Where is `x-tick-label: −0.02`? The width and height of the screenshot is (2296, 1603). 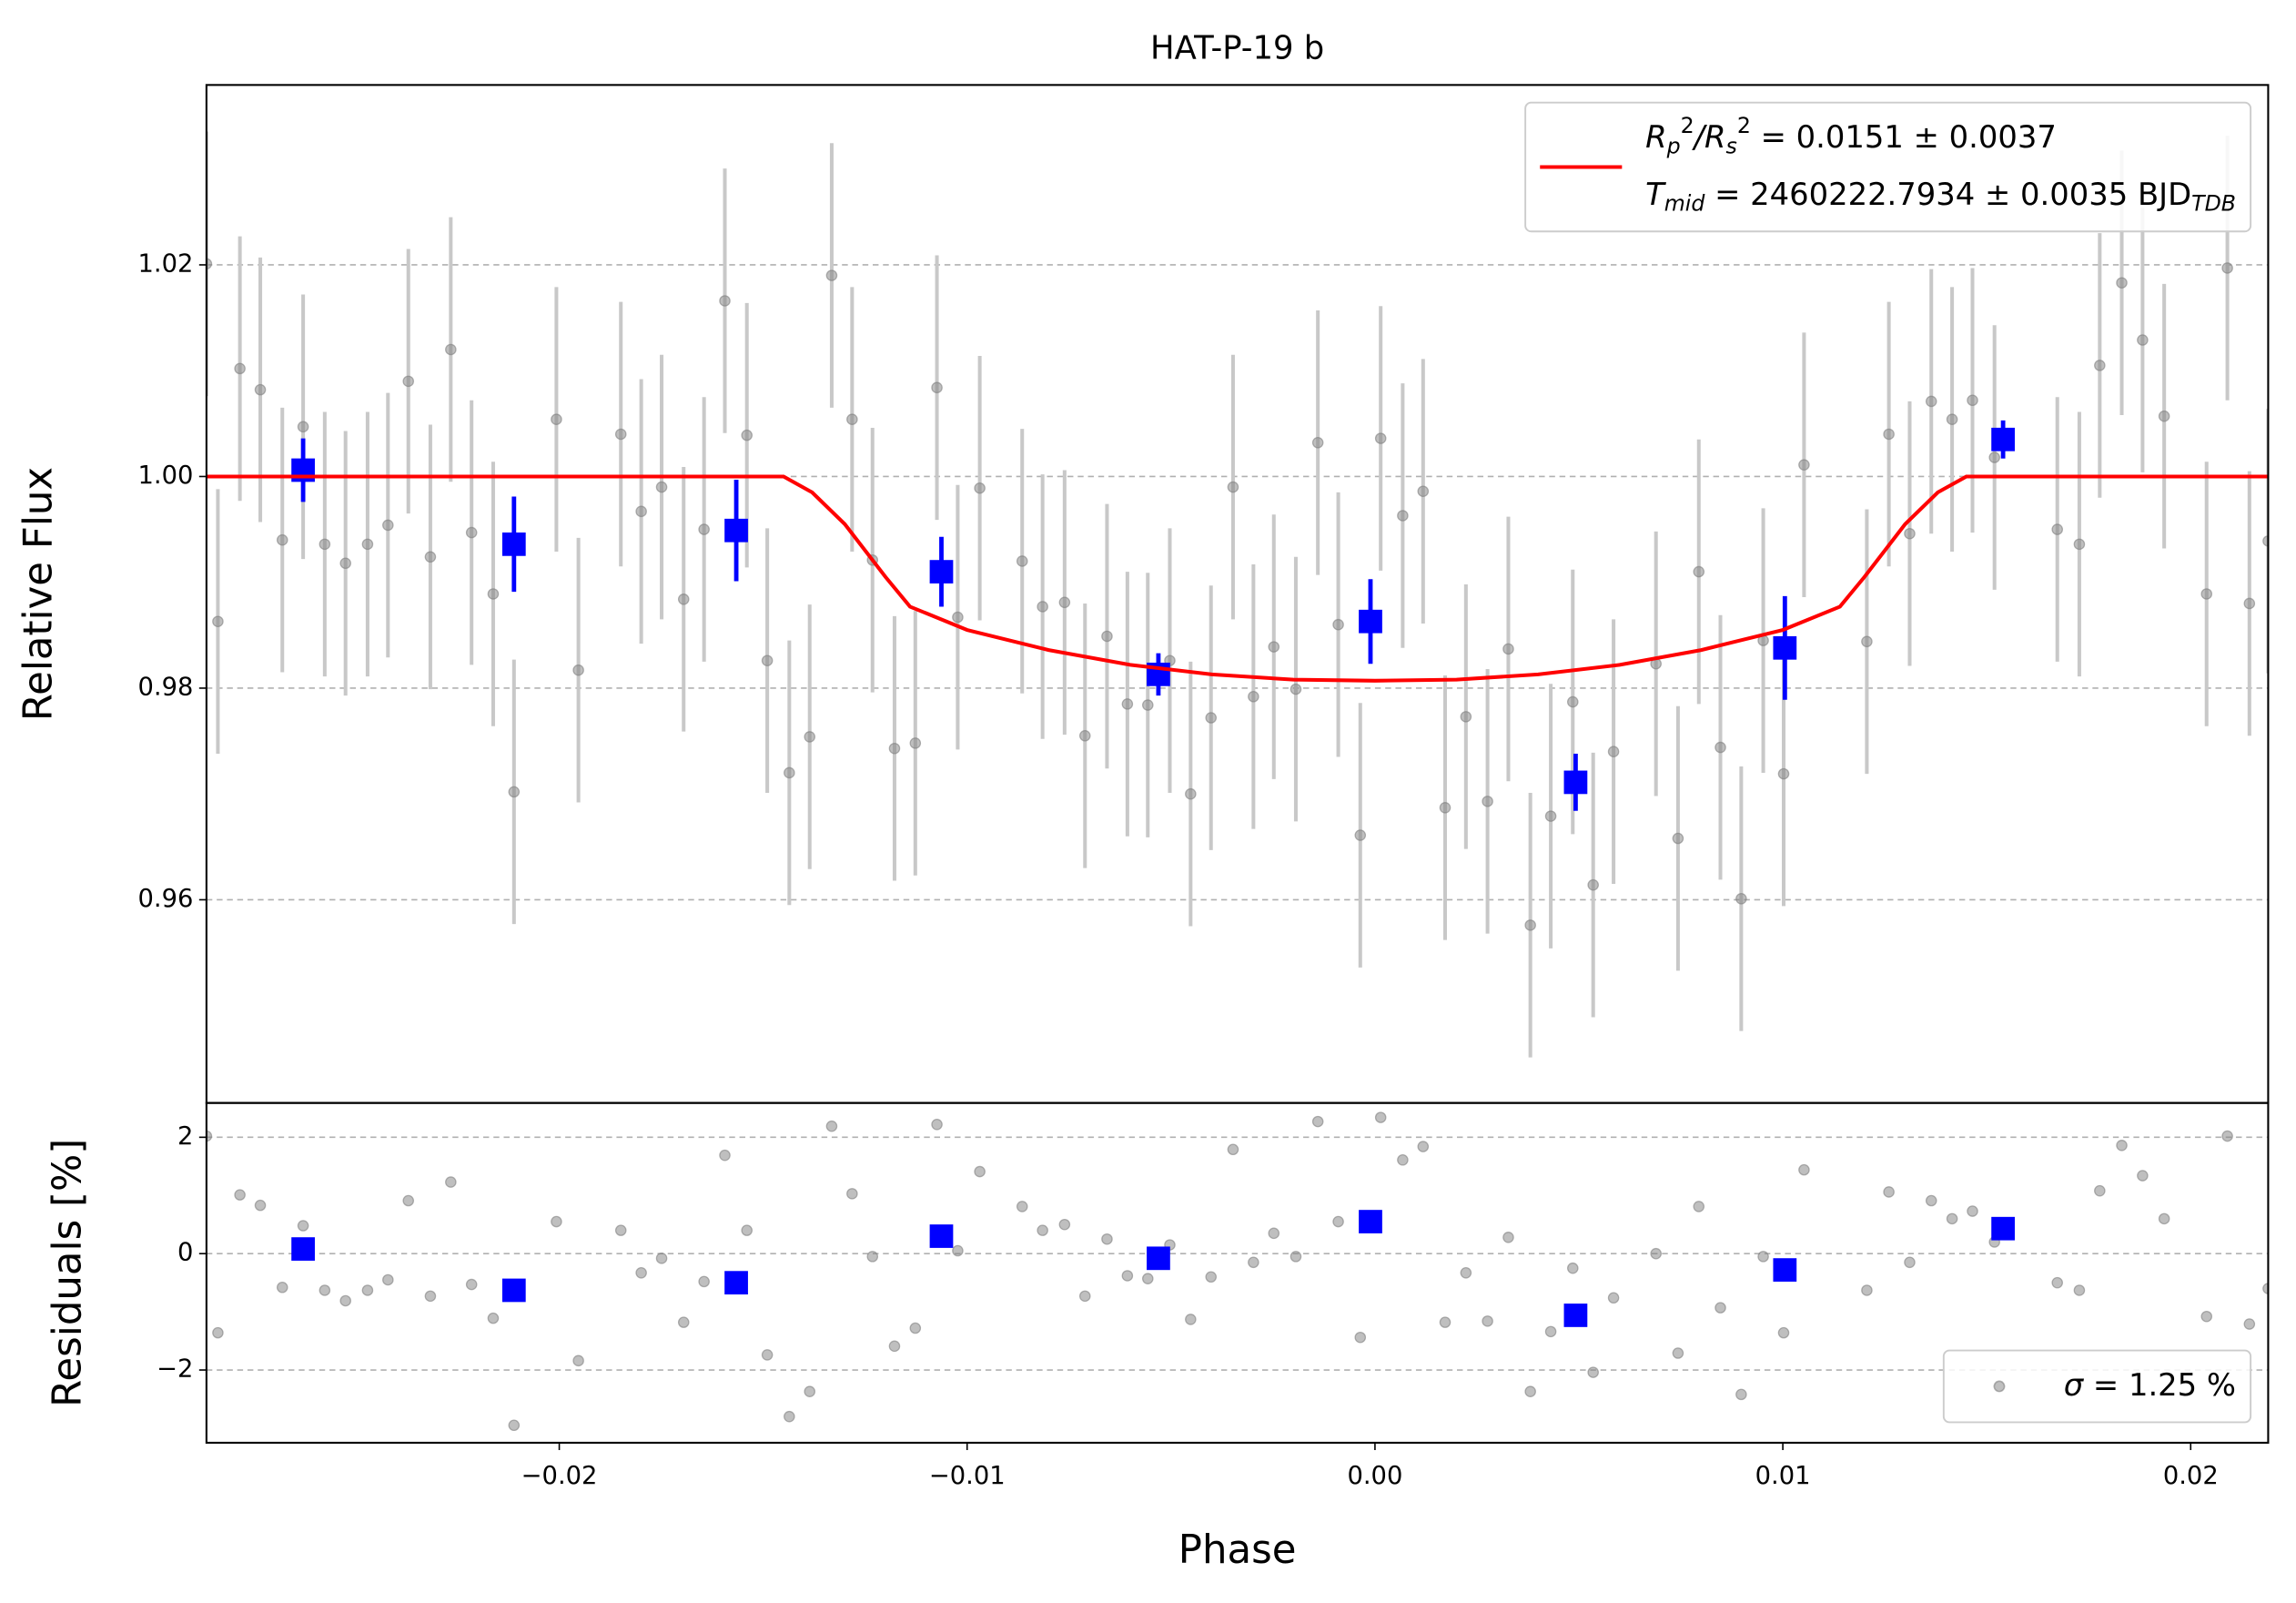 x-tick-label: −0.02 is located at coordinates (559, 1476).